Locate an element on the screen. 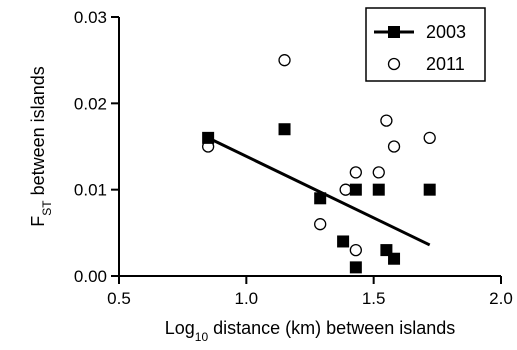  x-tick-label: 0.5 is located at coordinates (119, 298).